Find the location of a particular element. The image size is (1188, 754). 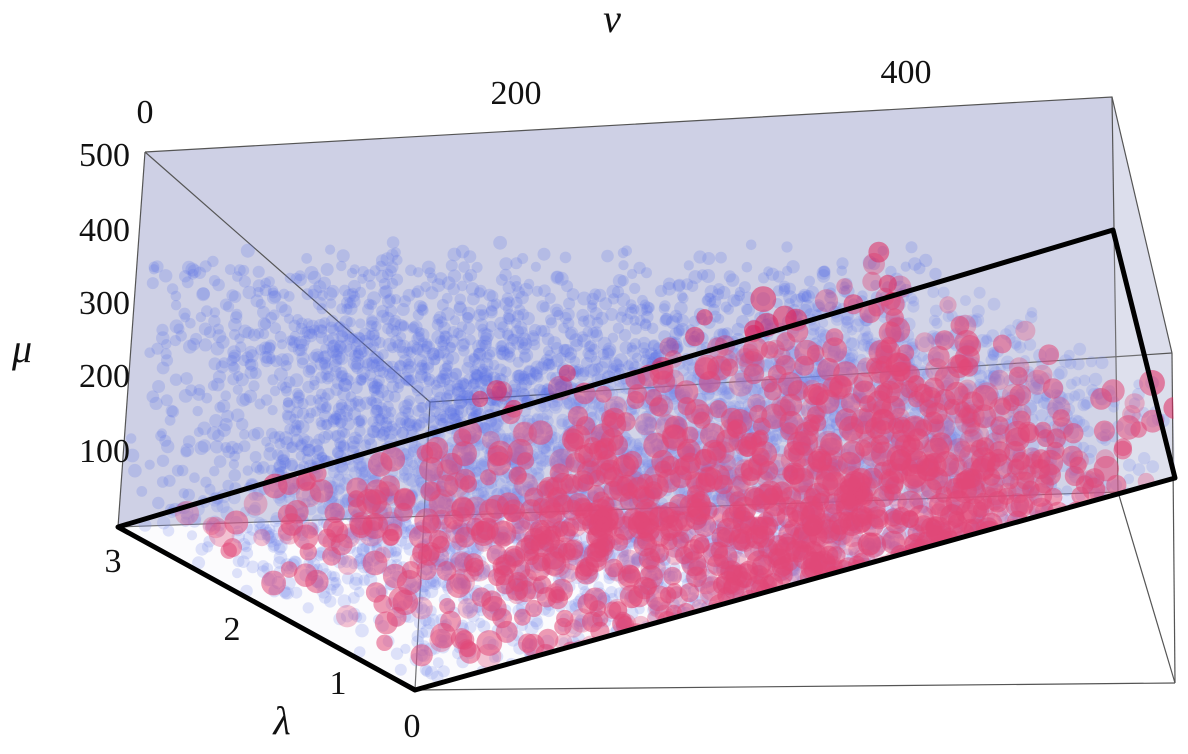

box-edge-right-bottom is located at coordinates (1146, 587).